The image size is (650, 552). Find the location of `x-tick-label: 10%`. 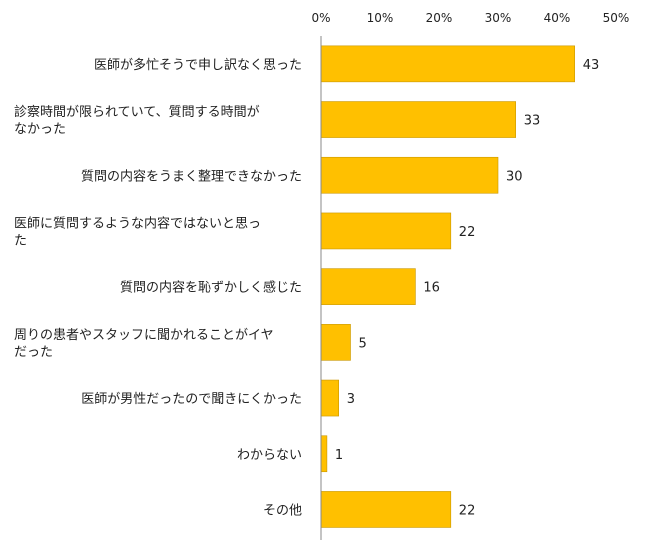

x-tick-label: 10% is located at coordinates (380, 18).